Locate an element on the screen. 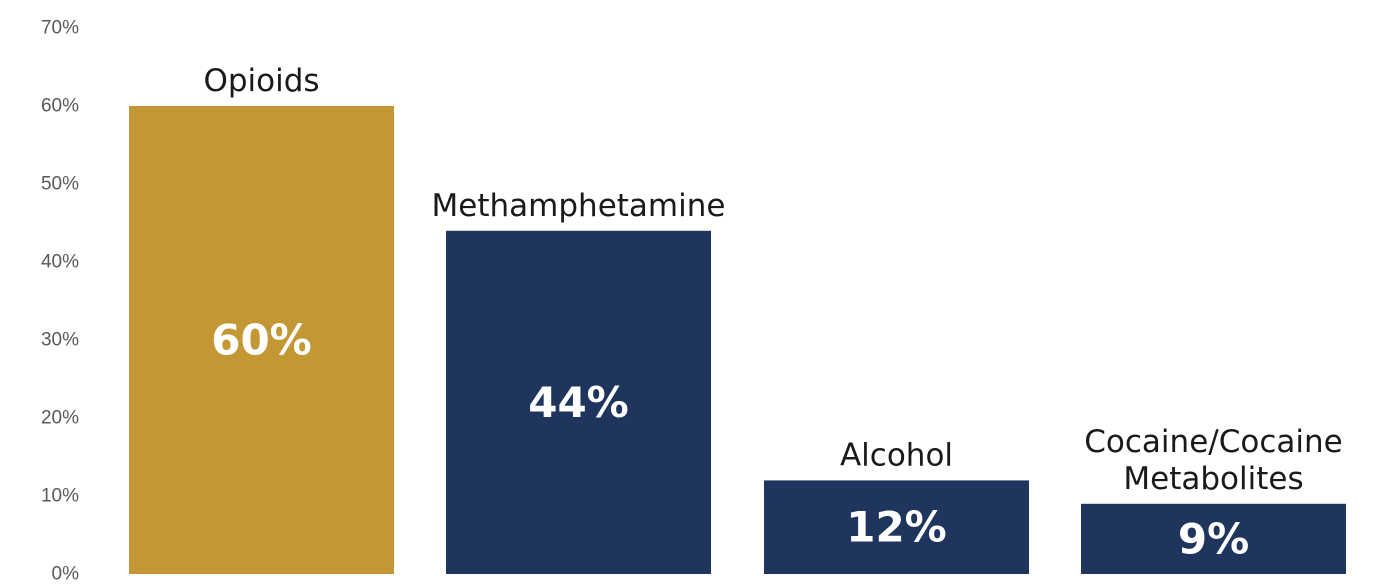  bar-value-label: 9% is located at coordinates (1213, 538).